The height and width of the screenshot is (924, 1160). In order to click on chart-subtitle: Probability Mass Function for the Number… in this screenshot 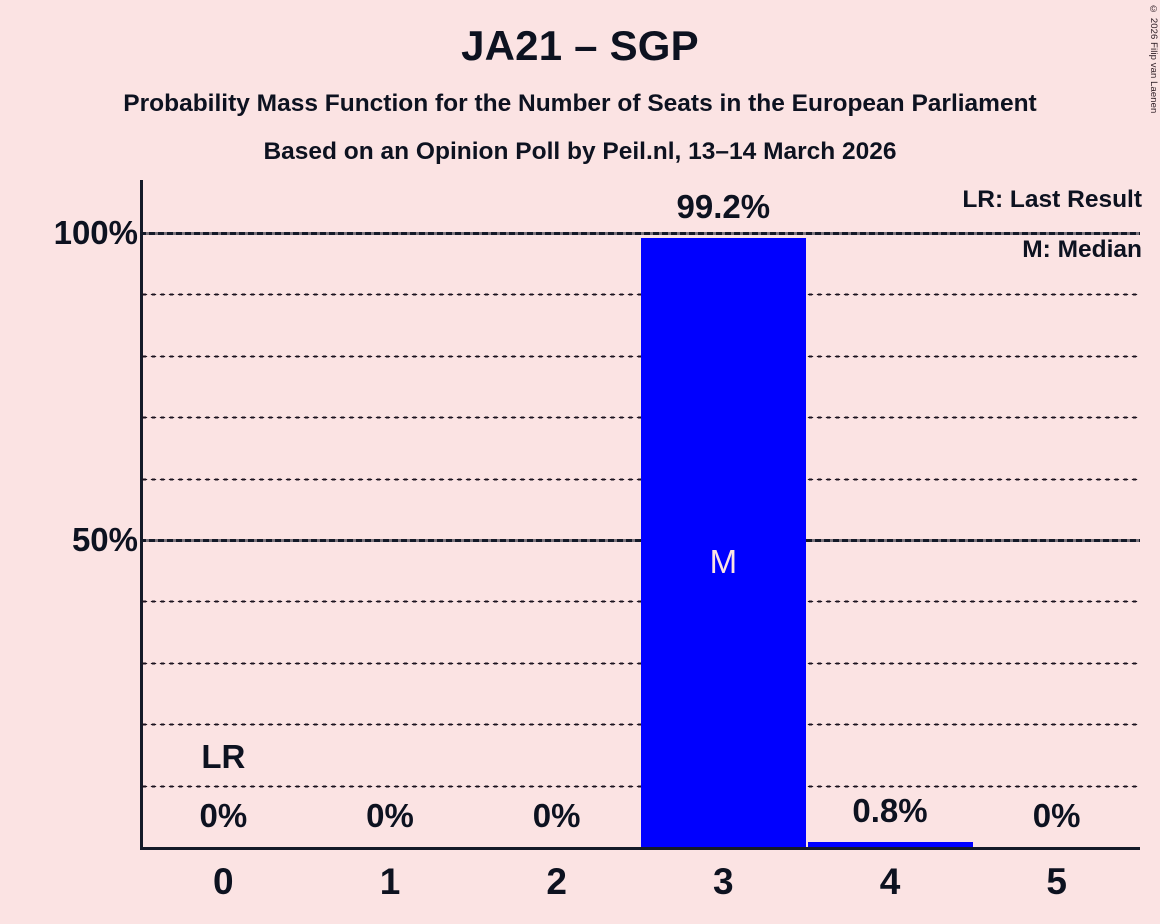, I will do `click(580, 103)`.